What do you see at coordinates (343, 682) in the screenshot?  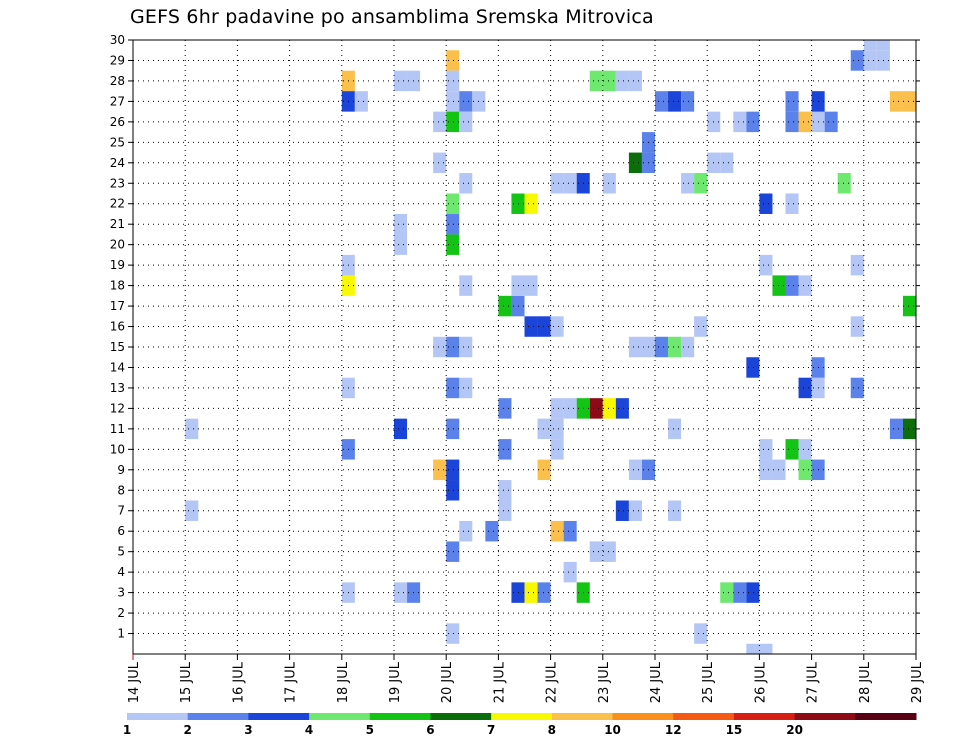 I see `x-tick-label: 18 JUL` at bounding box center [343, 682].